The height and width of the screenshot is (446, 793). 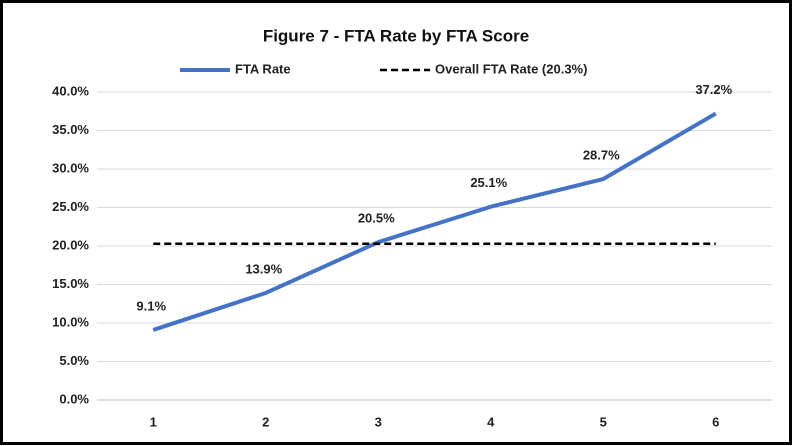 I want to click on legend-label: Overall FTA Rate (20.3%), so click(x=511, y=68).